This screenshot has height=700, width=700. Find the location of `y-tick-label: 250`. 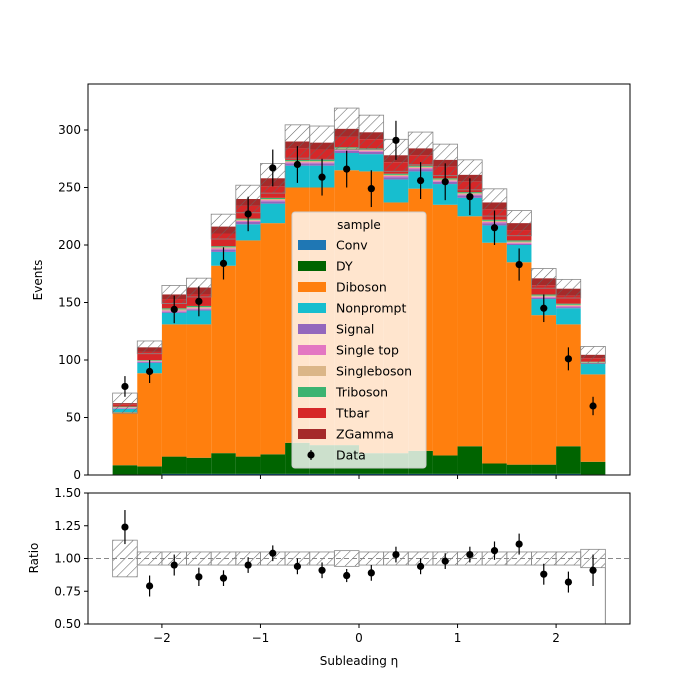

y-tick-label: 250 is located at coordinates (69, 188).